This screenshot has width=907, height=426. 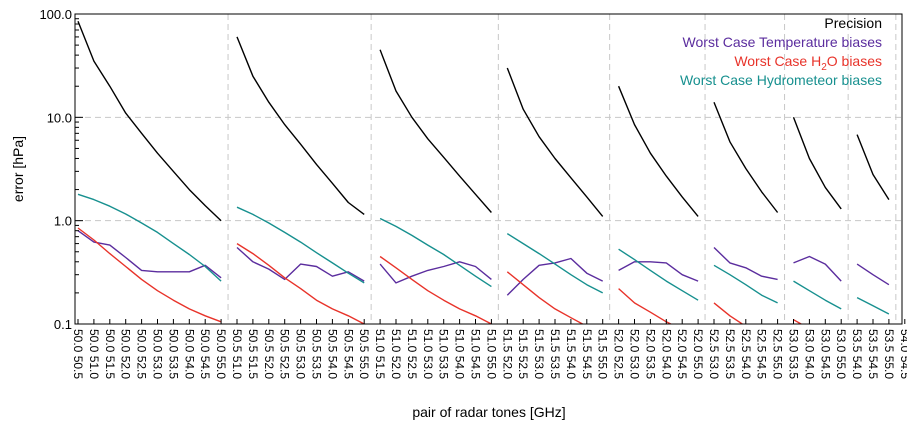 I want to click on x-tick-label: 53.0 55.0, so click(x=841, y=354).